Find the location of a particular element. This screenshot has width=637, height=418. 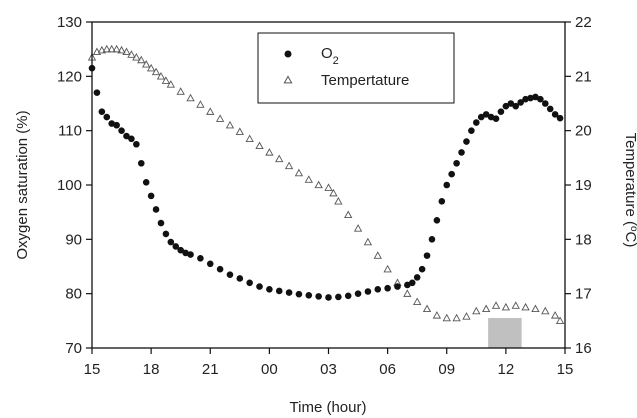

y-right-tick-label: 17 is located at coordinates (583, 294).